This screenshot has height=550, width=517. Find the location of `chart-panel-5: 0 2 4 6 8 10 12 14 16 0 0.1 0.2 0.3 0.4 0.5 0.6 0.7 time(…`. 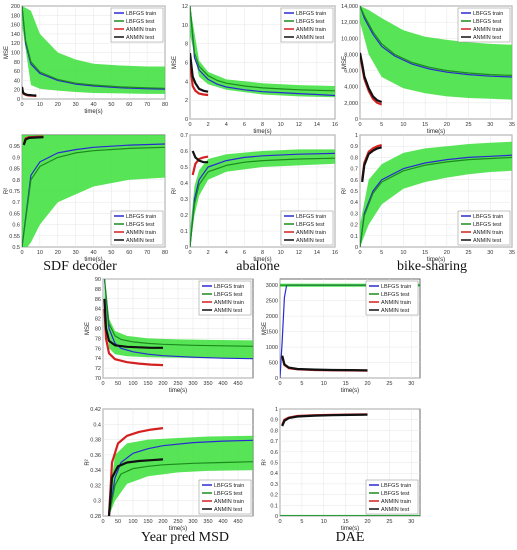

chart-panel-5: 0 2 4 6 8 10 12 14 16 0 0.1 0.2 0.3 0.4 0.5 0.6 0.7 time(… is located at coordinates (255, 198).